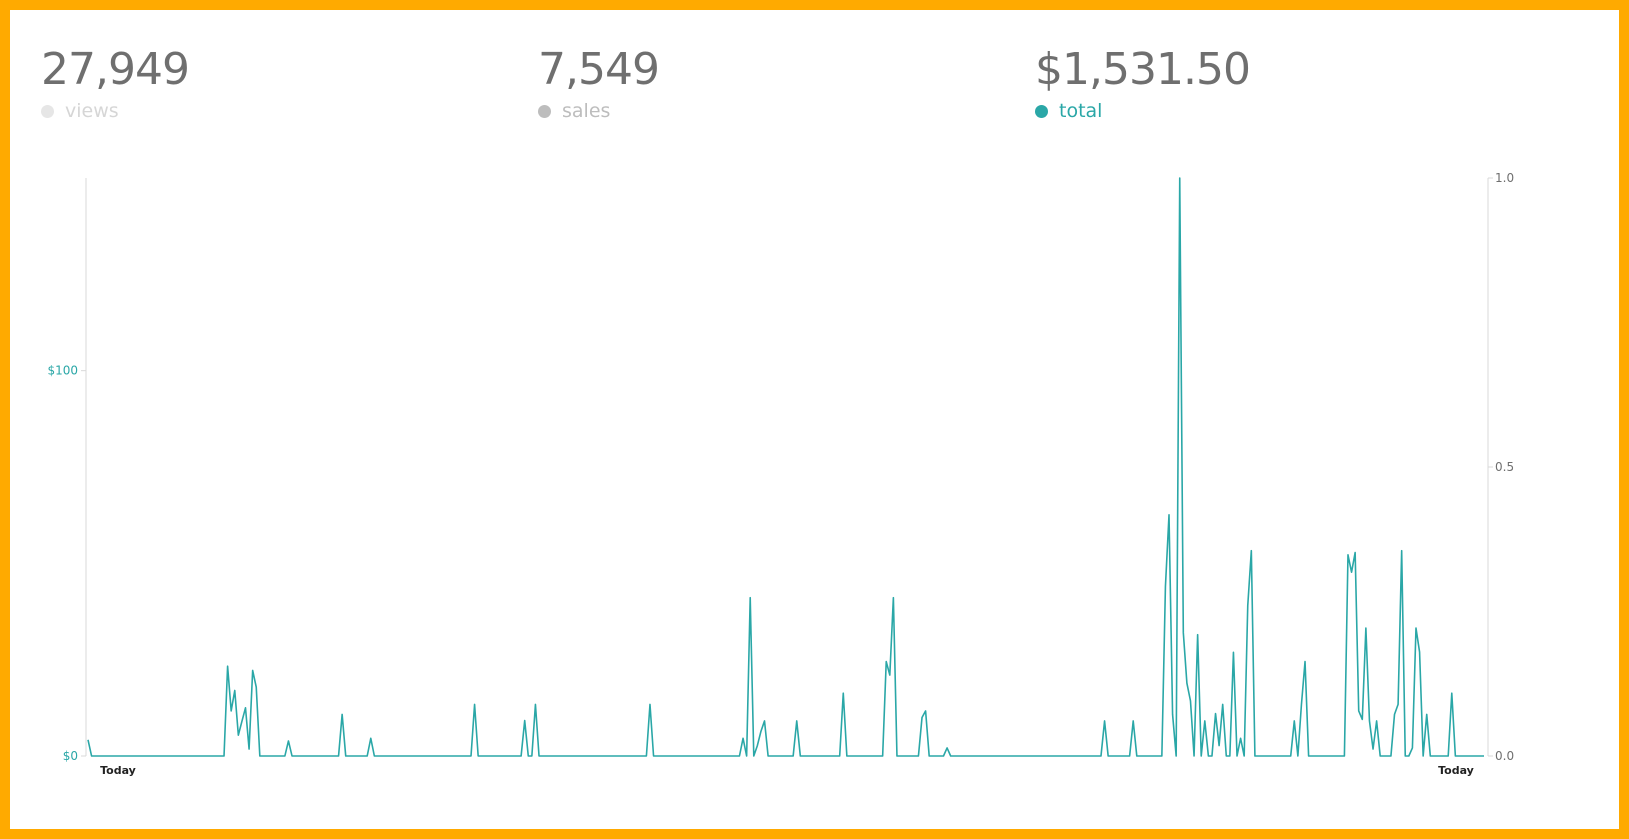  What do you see at coordinates (70, 756) in the screenshot?
I see `left-tick-label: $0` at bounding box center [70, 756].